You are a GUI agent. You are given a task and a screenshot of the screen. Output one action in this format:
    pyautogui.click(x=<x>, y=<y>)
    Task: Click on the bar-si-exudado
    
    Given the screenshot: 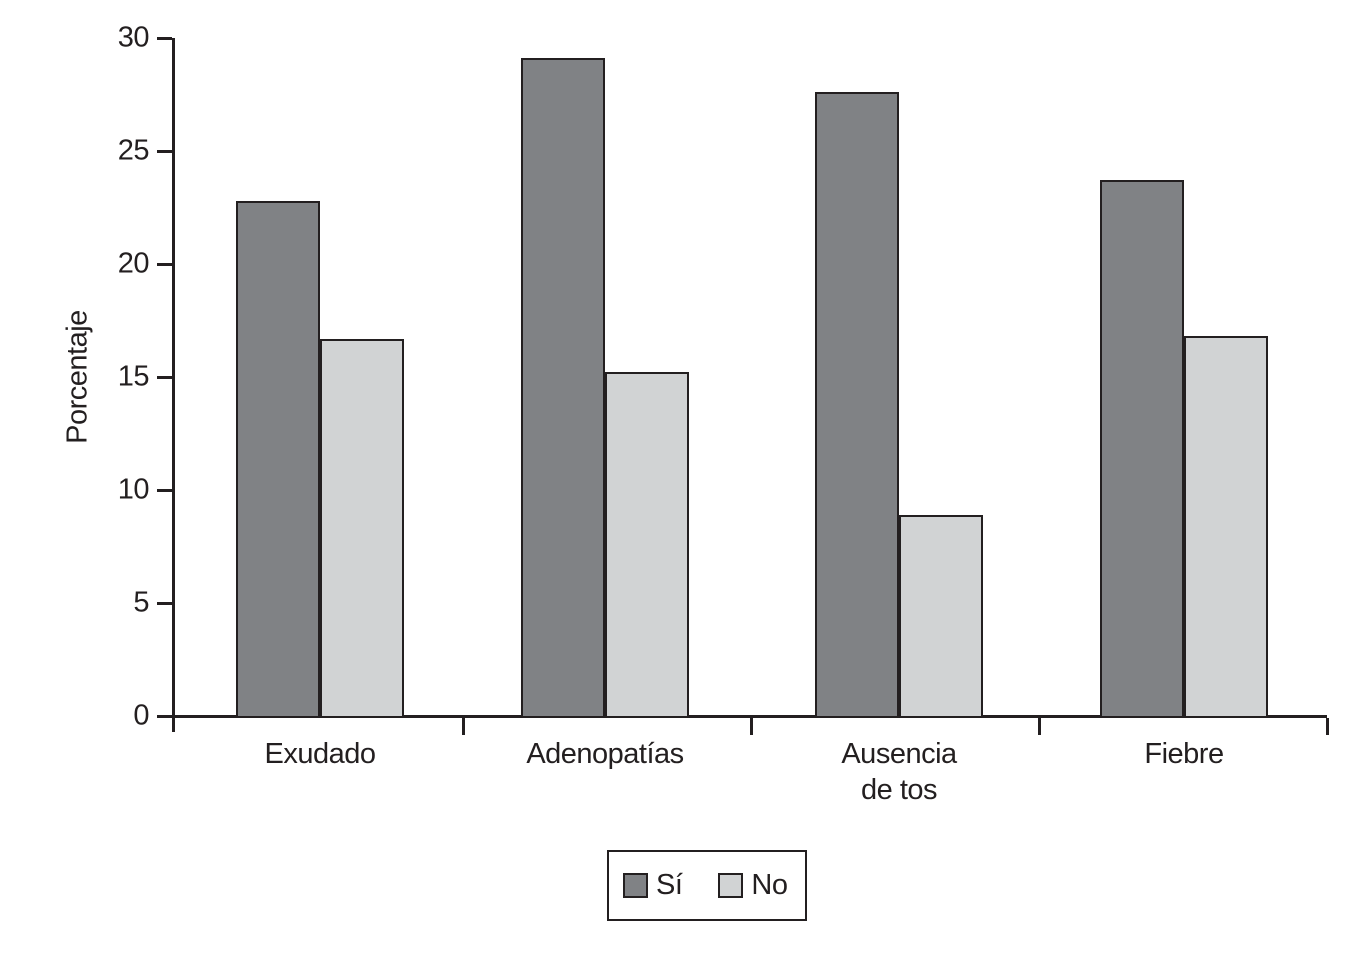 What is the action you would take?
    pyautogui.click(x=278, y=459)
    